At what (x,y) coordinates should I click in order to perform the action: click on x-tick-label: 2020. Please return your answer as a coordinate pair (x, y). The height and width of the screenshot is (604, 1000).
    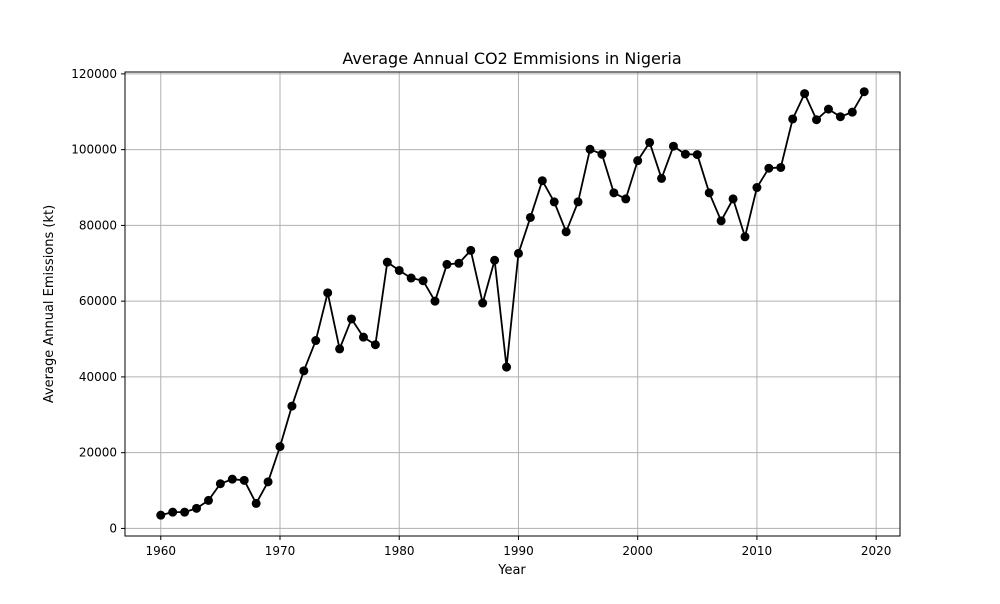
    Looking at the image, I should click on (876, 551).